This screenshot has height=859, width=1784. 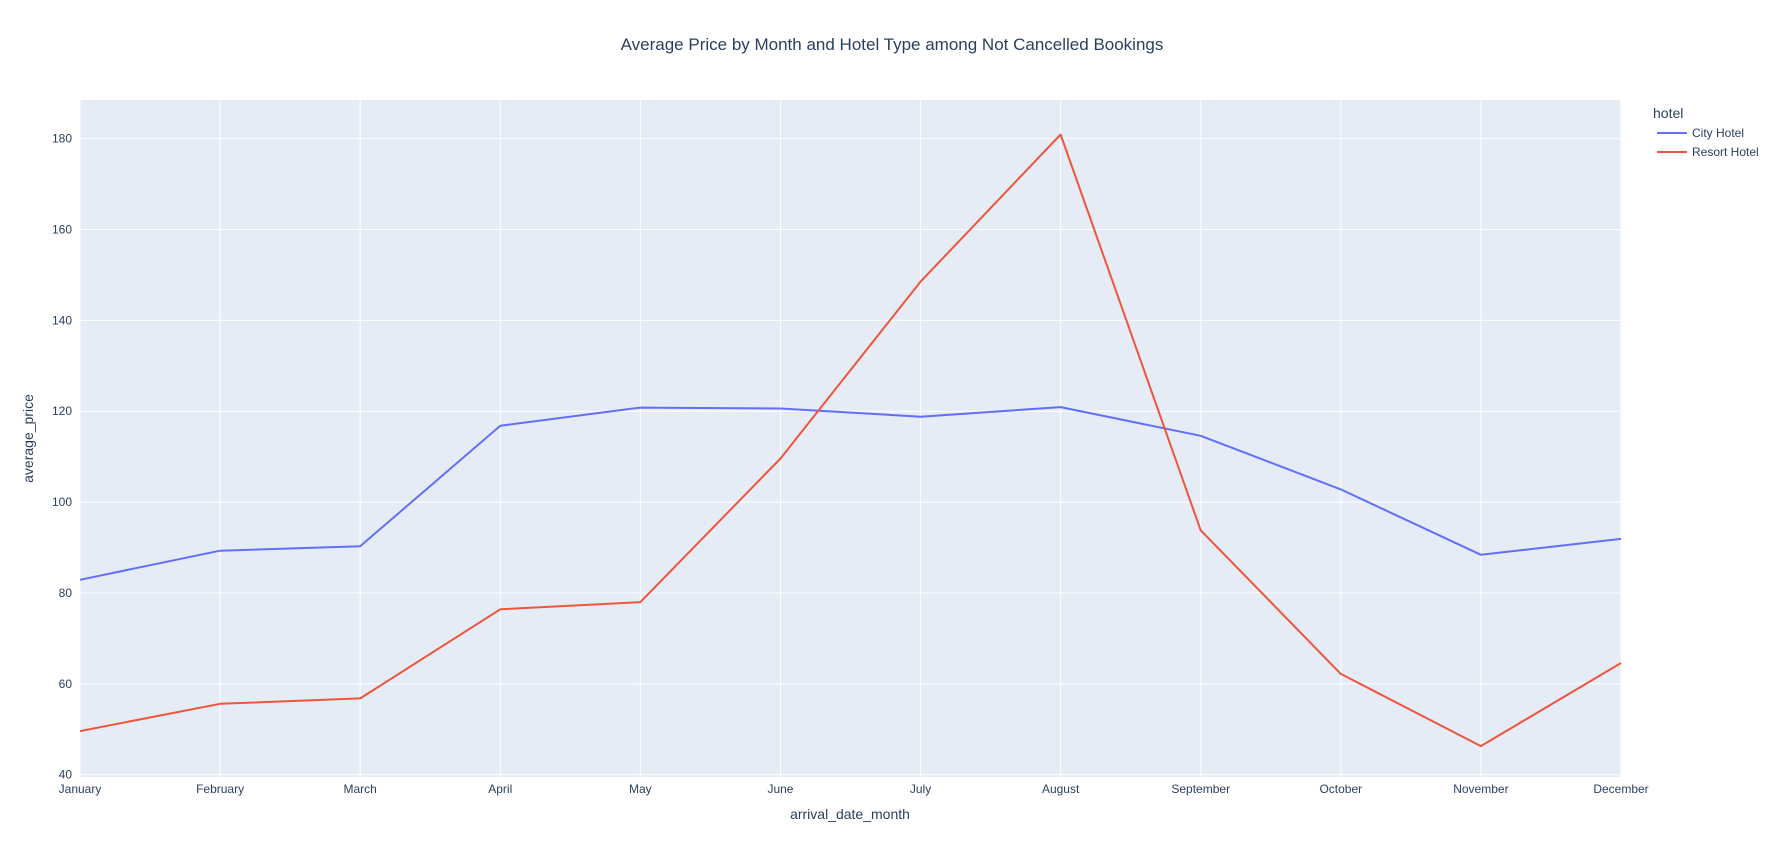 What do you see at coordinates (920, 789) in the screenshot?
I see `x-tick-label: July` at bounding box center [920, 789].